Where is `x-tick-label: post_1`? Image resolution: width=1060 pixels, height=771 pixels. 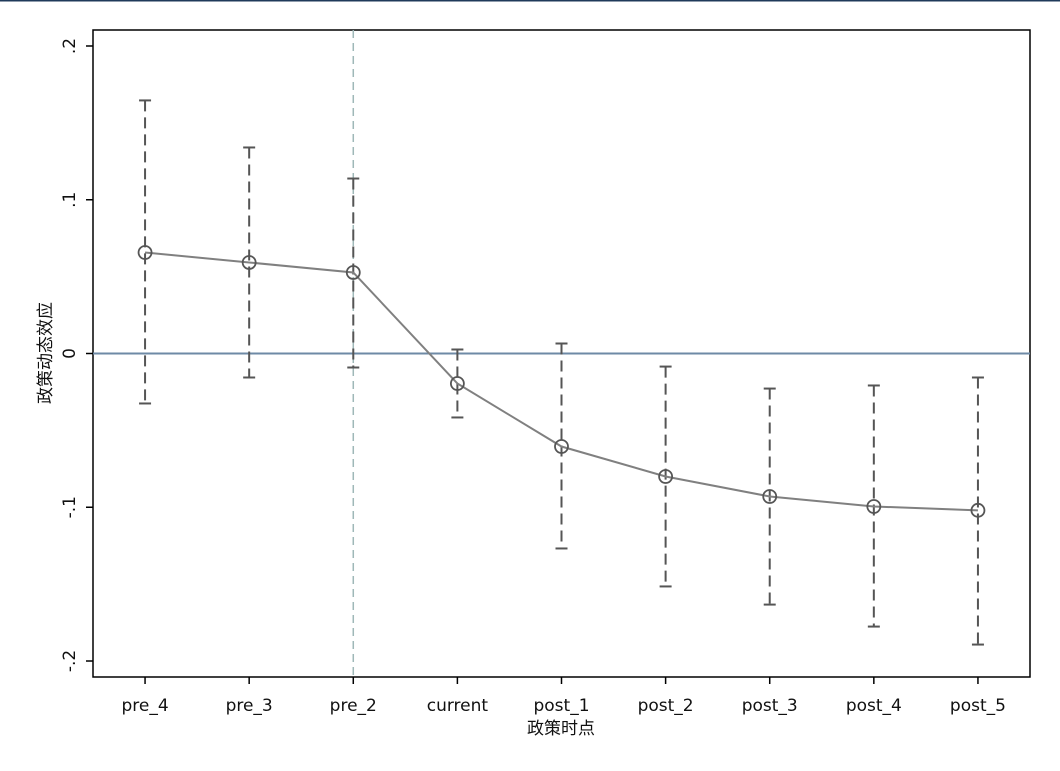
x-tick-label: post_1 is located at coordinates (561, 706).